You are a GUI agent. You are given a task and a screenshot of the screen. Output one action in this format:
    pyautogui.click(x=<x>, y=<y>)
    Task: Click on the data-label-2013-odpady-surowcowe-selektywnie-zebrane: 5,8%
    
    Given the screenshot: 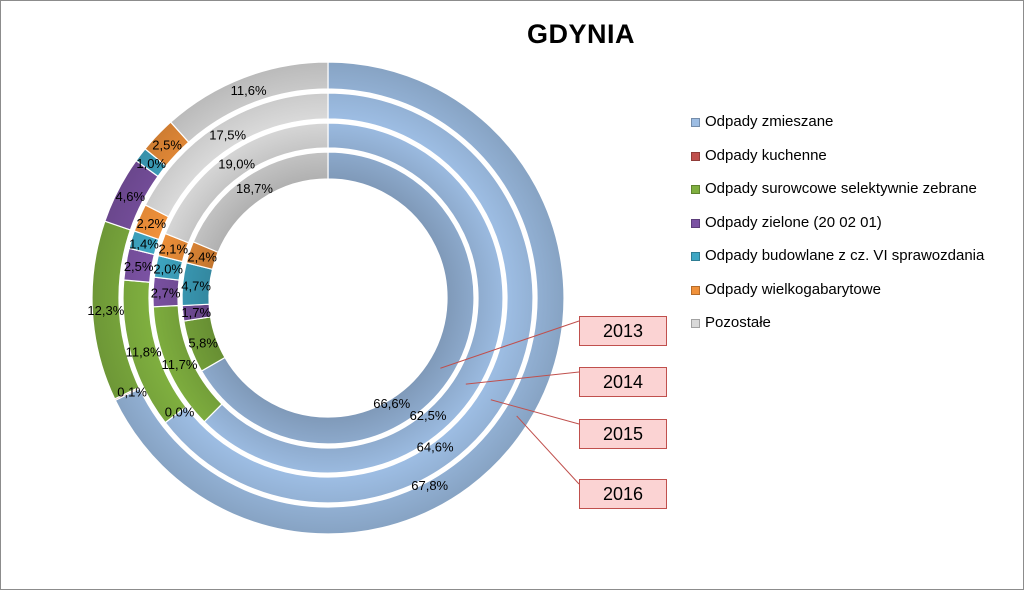 What is the action you would take?
    pyautogui.click(x=203, y=342)
    